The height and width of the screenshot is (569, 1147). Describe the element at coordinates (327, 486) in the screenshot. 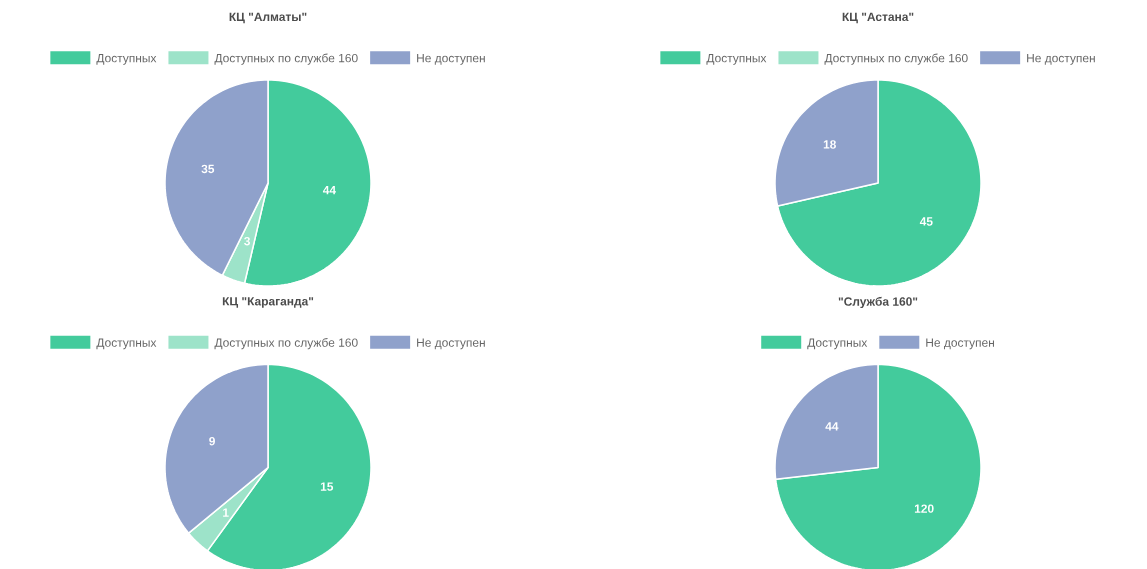

I see `data-label: 15` at that location.